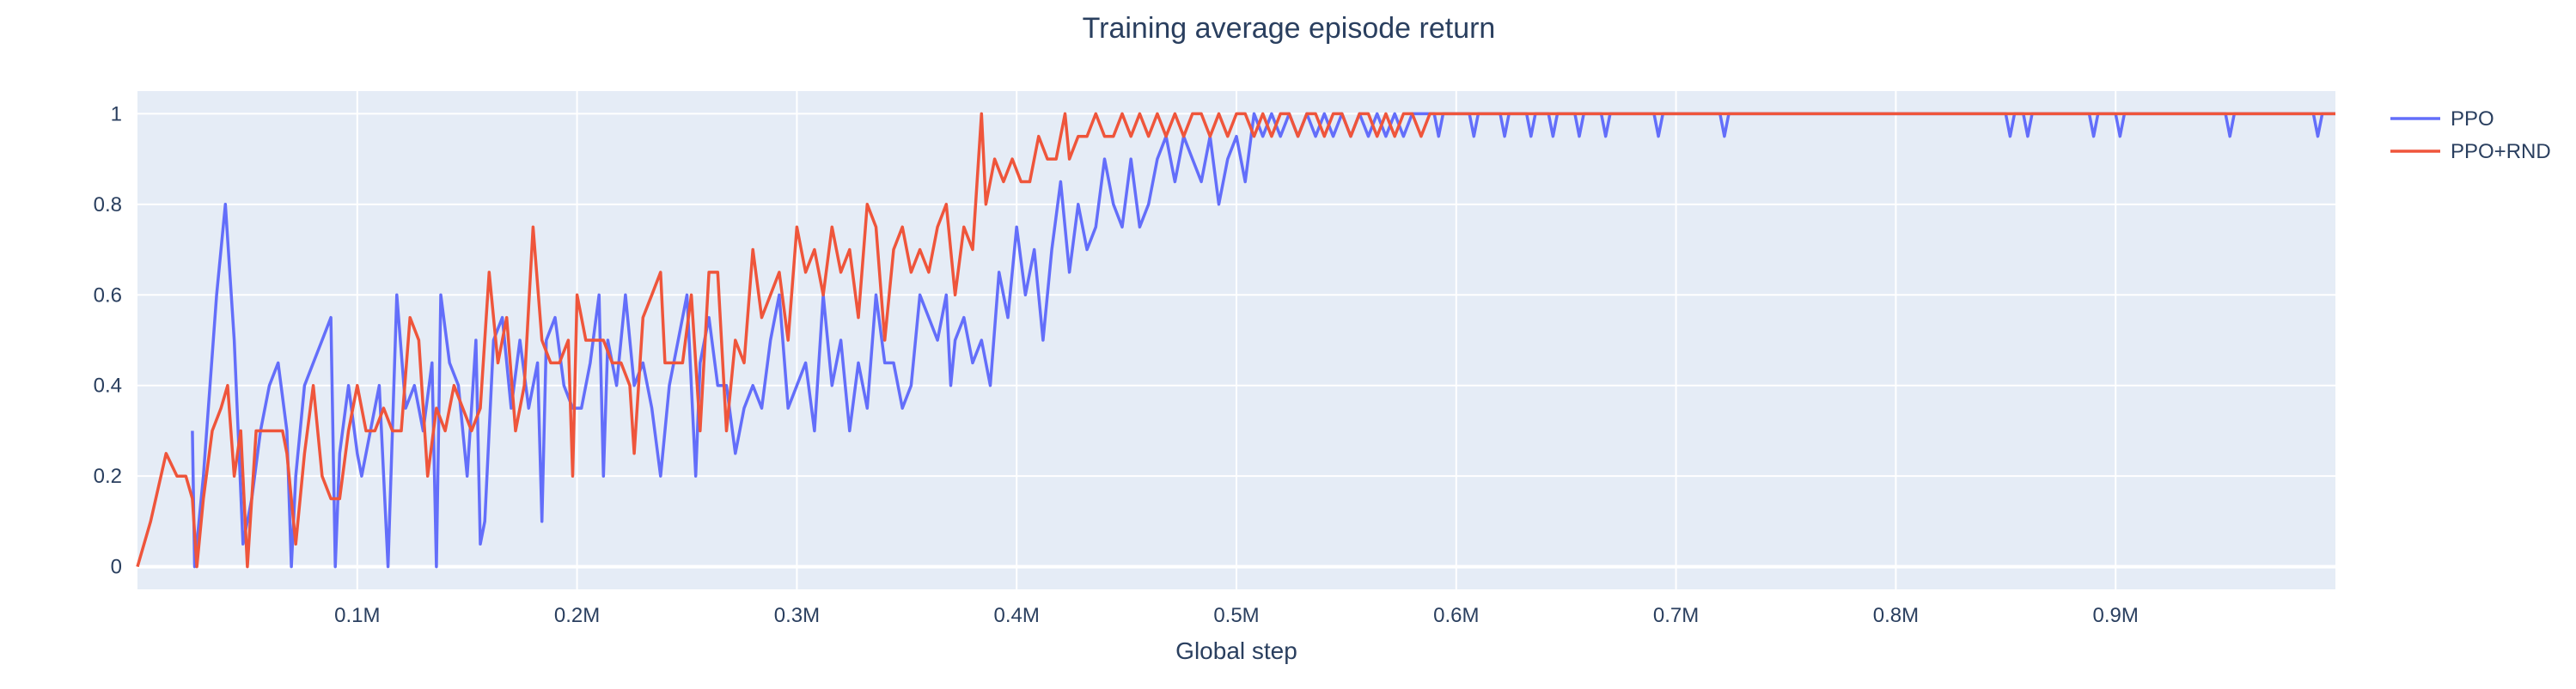 The image size is (2576, 689). What do you see at coordinates (1017, 615) in the screenshot?
I see `x-tick-label: 0.4M` at bounding box center [1017, 615].